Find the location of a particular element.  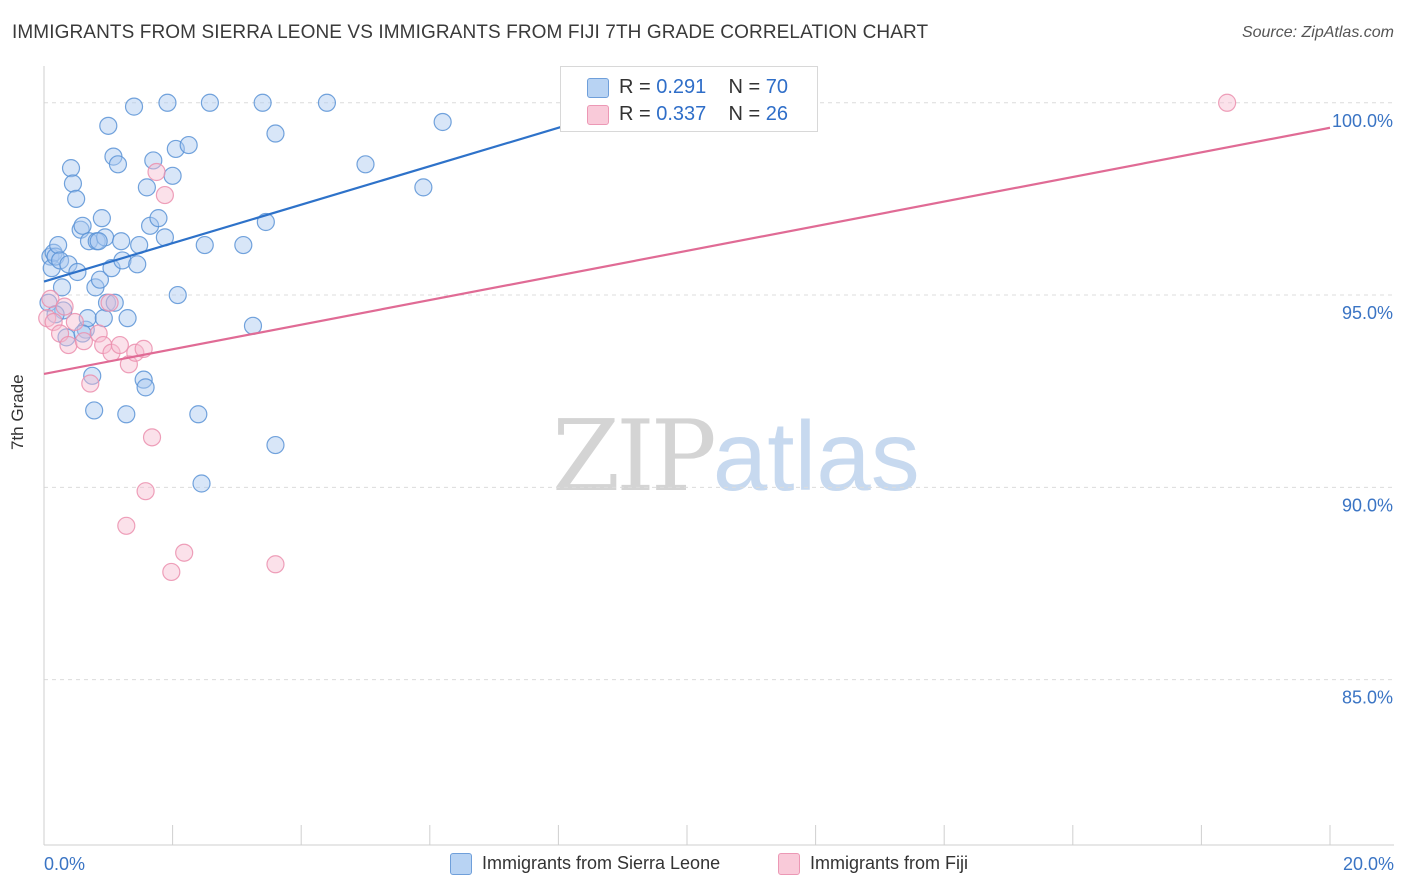

bottom-legend-swatch-blue is located at coordinates (461, 864).